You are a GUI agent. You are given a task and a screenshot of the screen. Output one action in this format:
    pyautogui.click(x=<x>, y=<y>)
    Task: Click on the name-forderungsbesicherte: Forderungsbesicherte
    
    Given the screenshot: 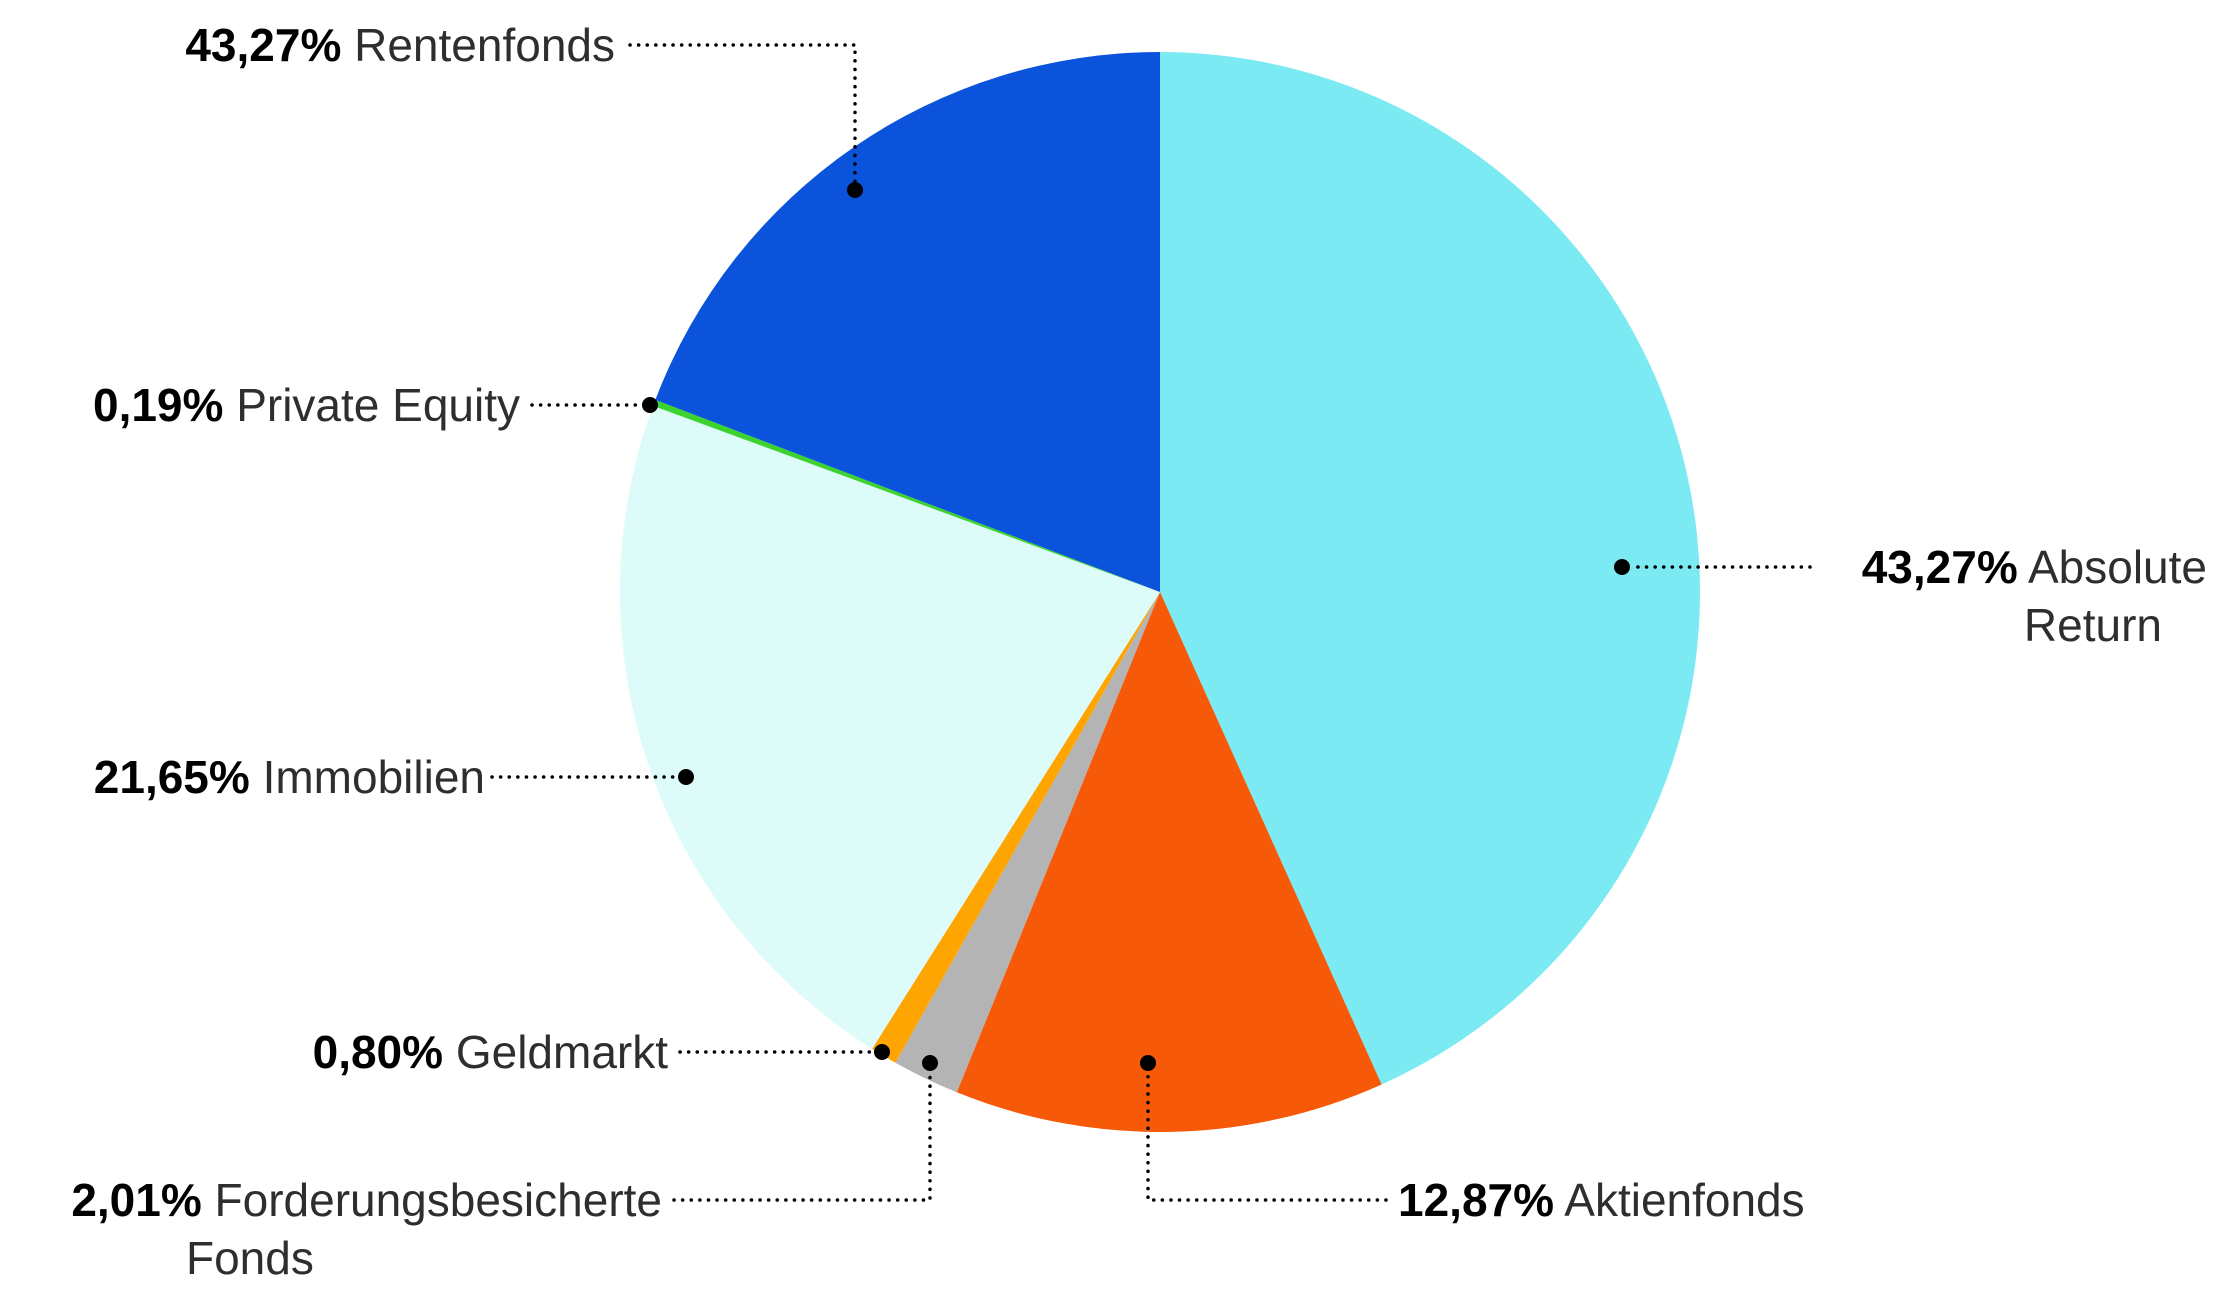 What is the action you would take?
    pyautogui.click(x=438, y=1200)
    